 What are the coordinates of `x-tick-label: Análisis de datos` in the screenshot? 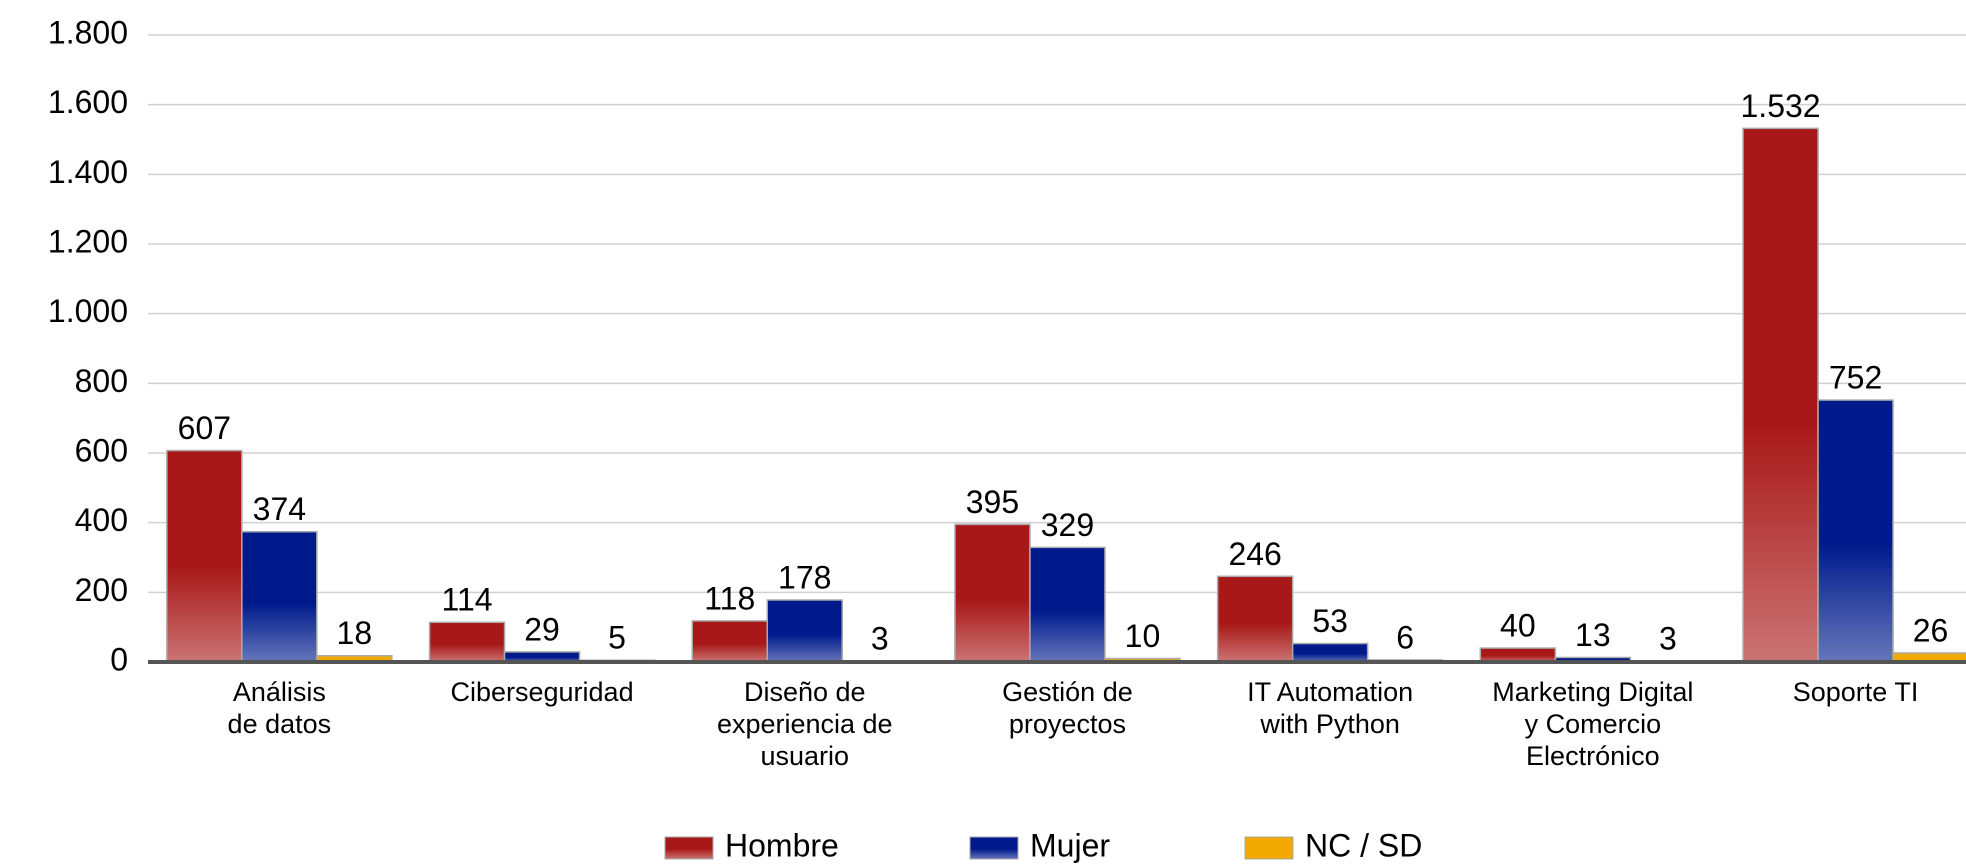 It's located at (279, 708).